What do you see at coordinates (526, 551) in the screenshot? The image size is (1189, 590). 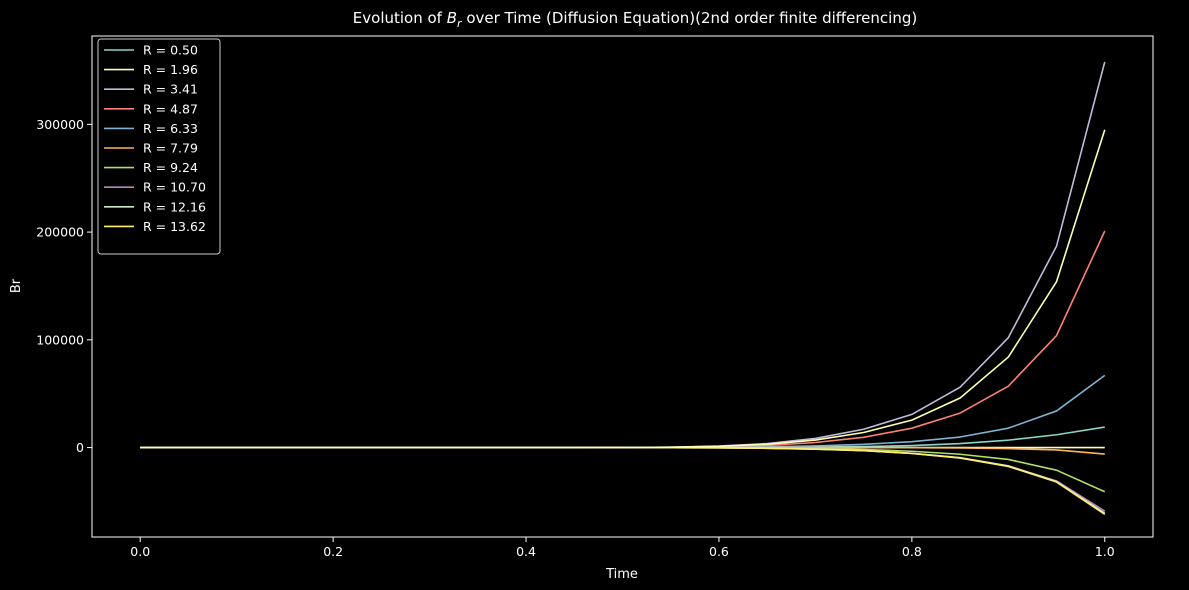 I see `x-tick-label: 0.4` at bounding box center [526, 551].